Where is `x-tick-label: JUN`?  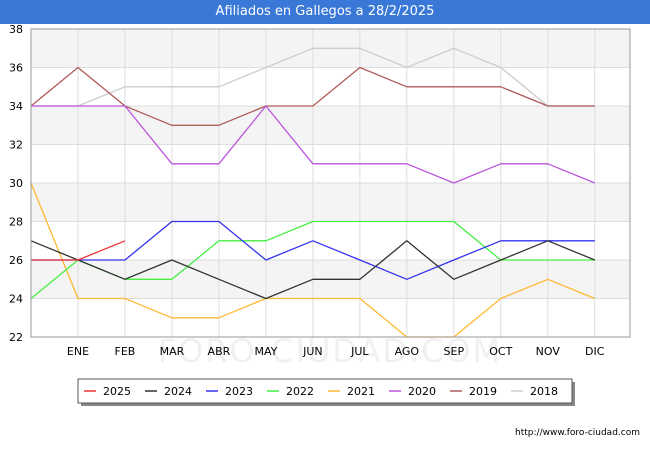 x-tick-label: JUN is located at coordinates (312, 351).